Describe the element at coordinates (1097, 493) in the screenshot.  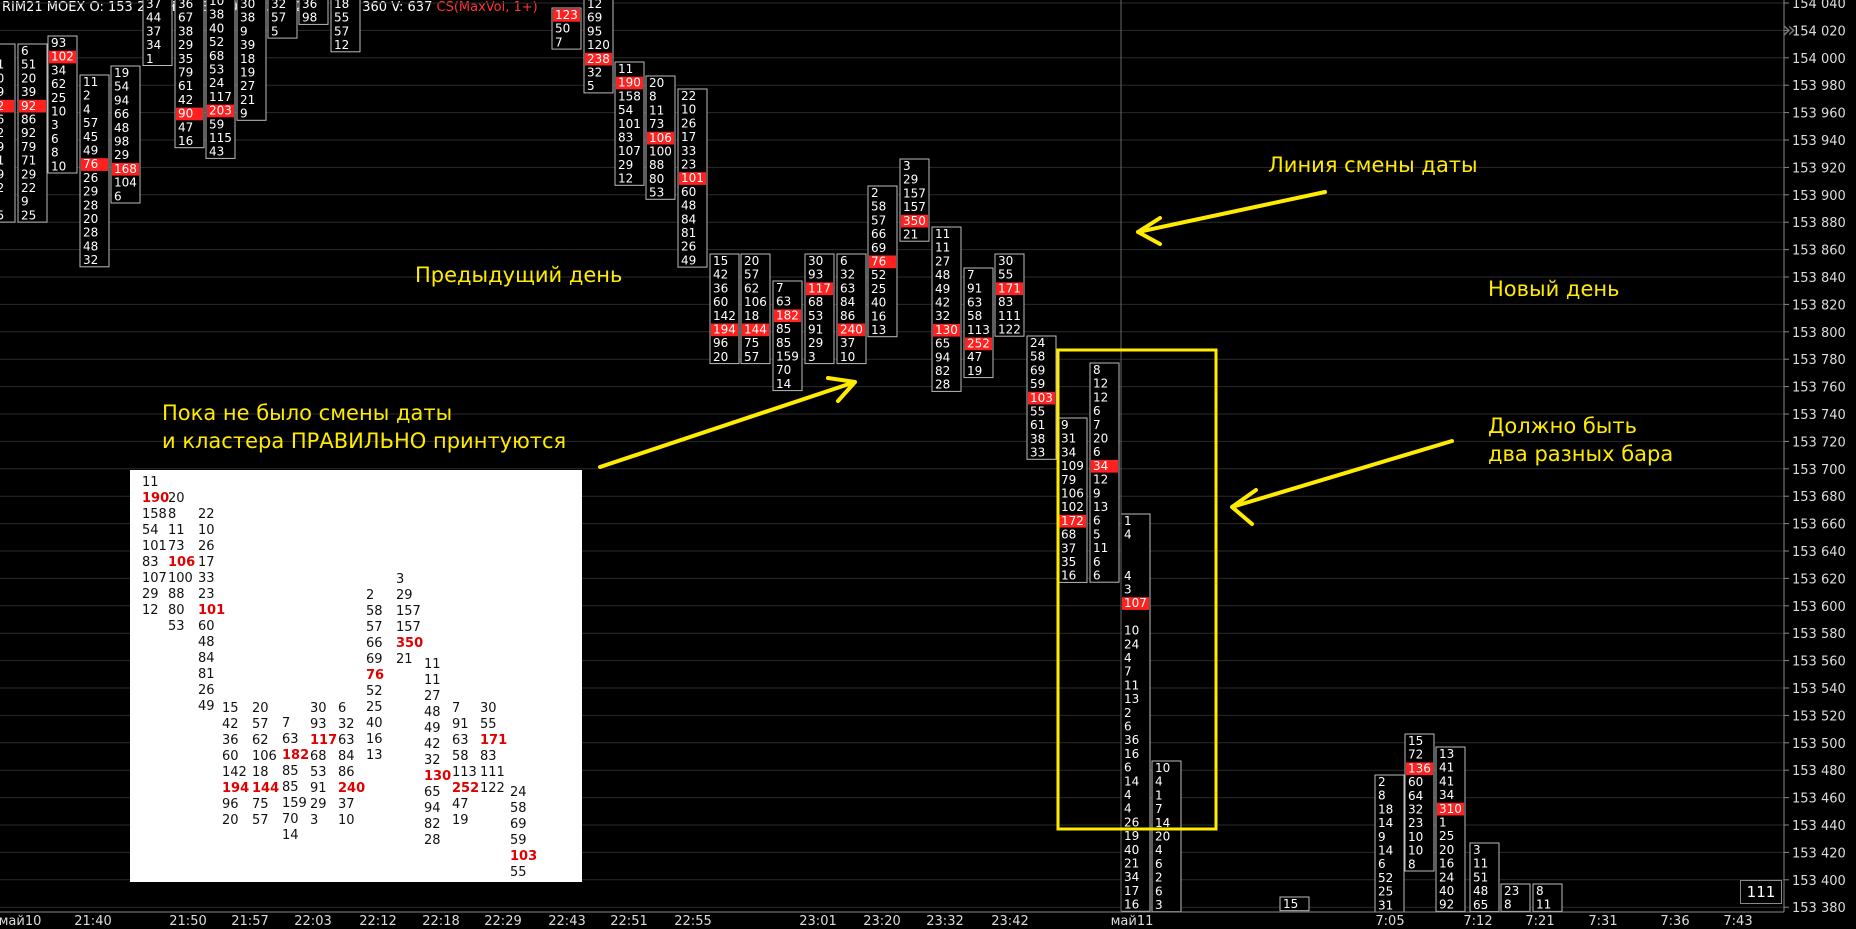
I see `volume-cell: 9` at that location.